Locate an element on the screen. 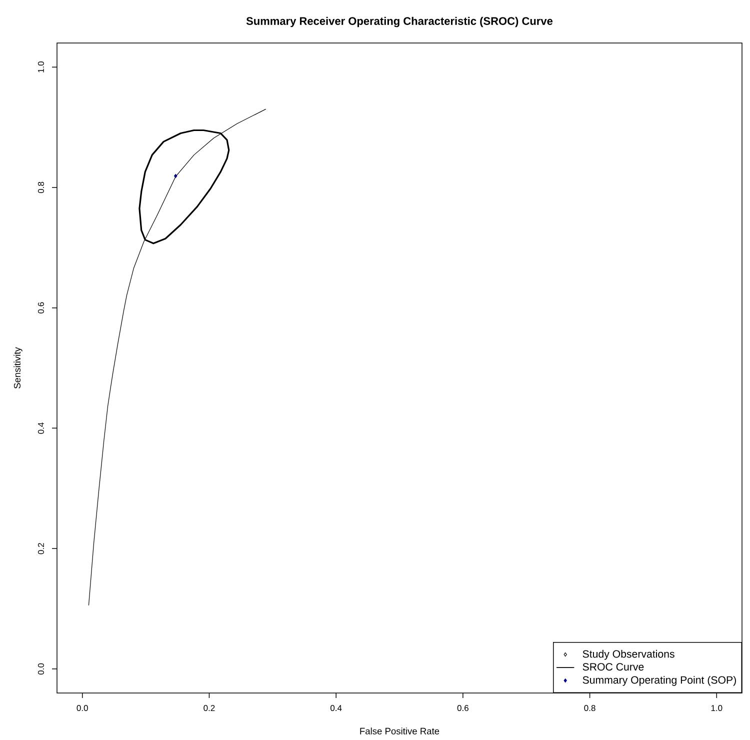 This screenshot has width=750, height=740. x-tick-label: 0.6 is located at coordinates (462, 708).